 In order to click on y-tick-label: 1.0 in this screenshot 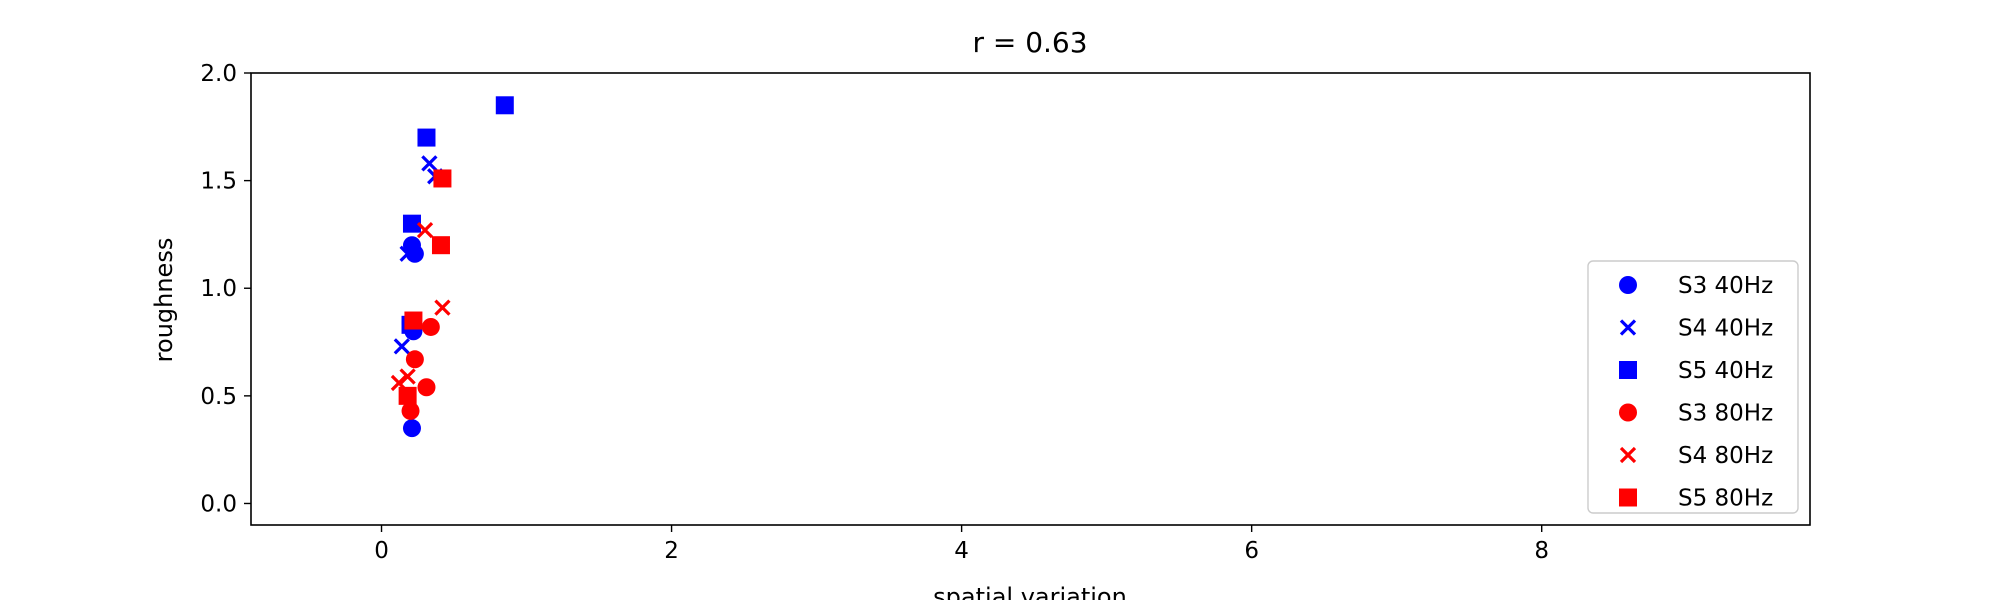, I will do `click(218, 289)`.